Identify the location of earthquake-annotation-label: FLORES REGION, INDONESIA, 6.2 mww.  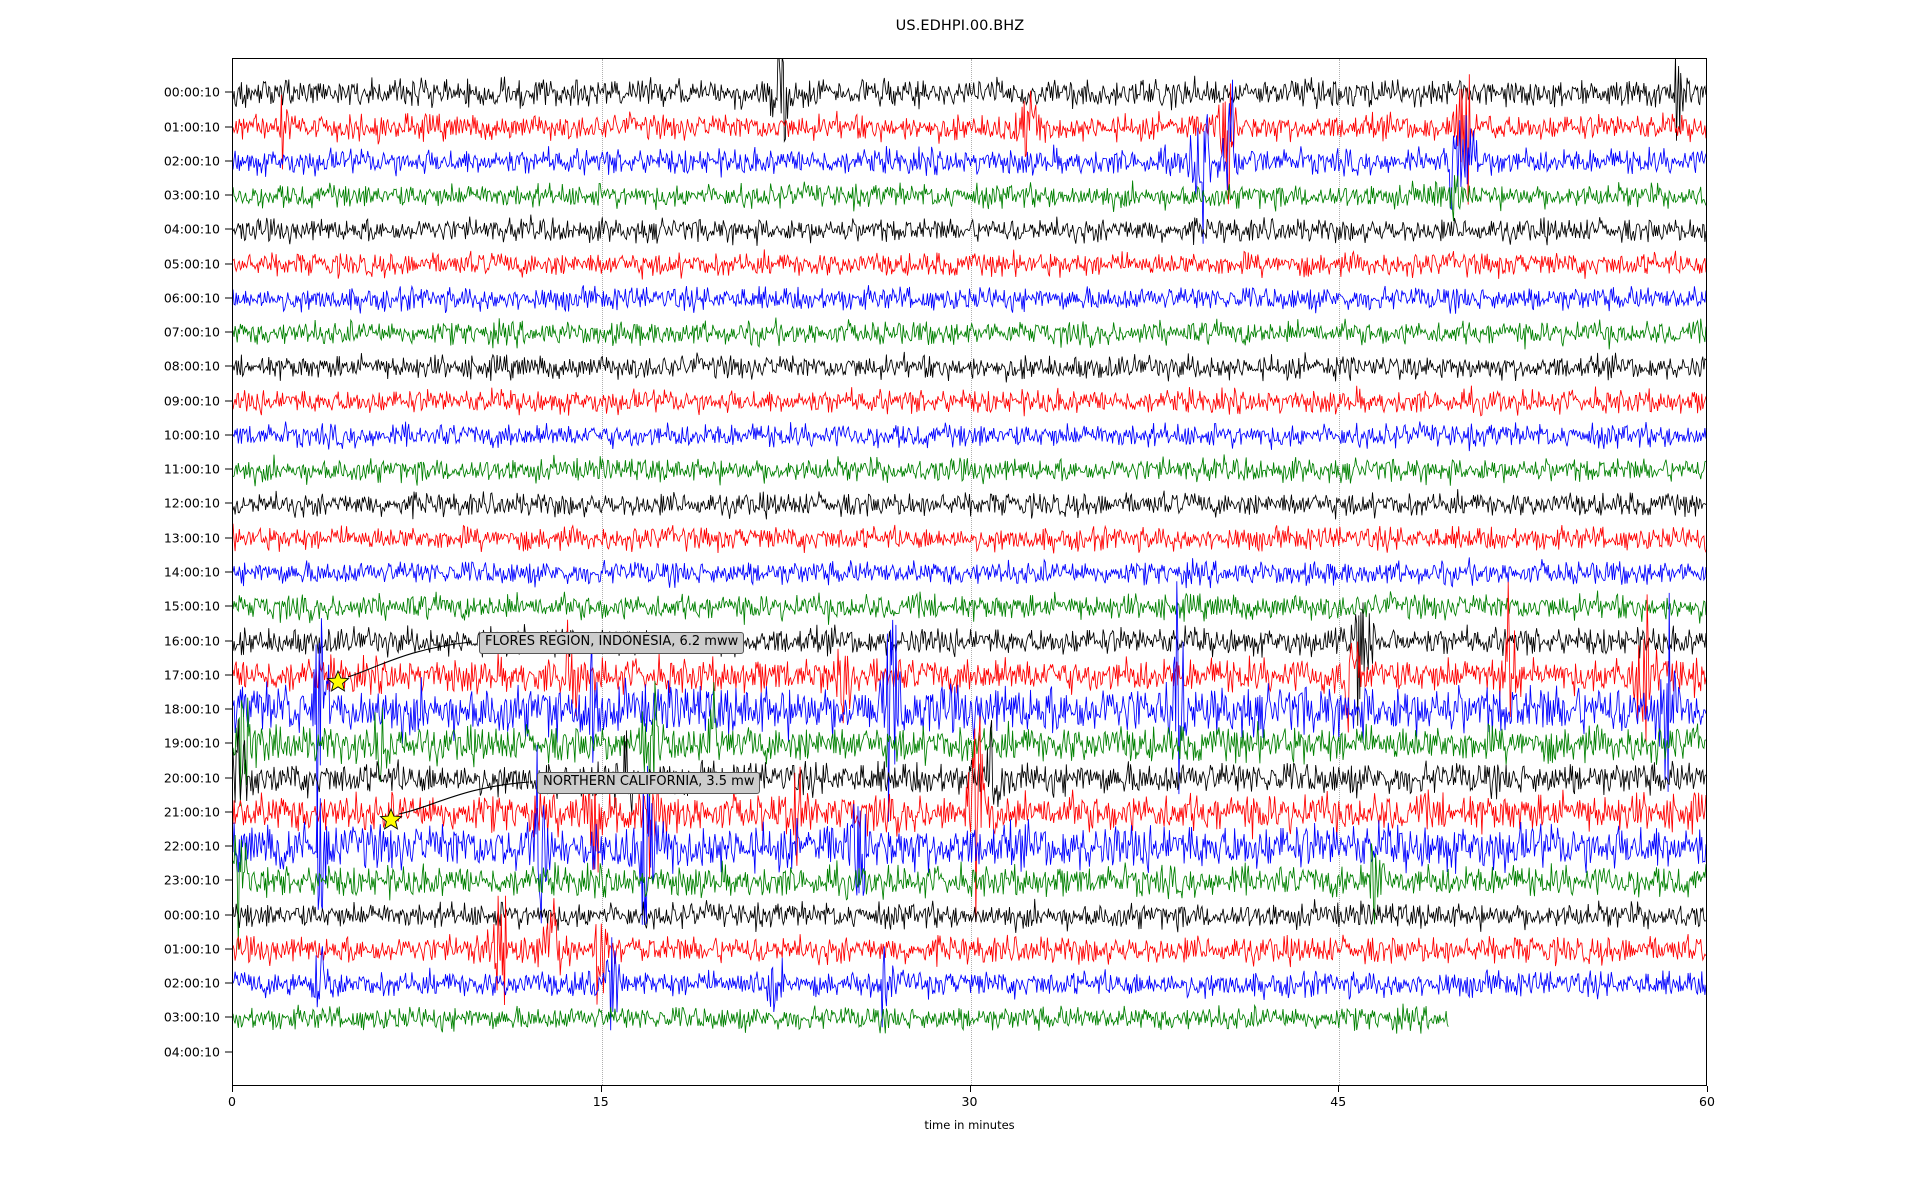
(612, 643).